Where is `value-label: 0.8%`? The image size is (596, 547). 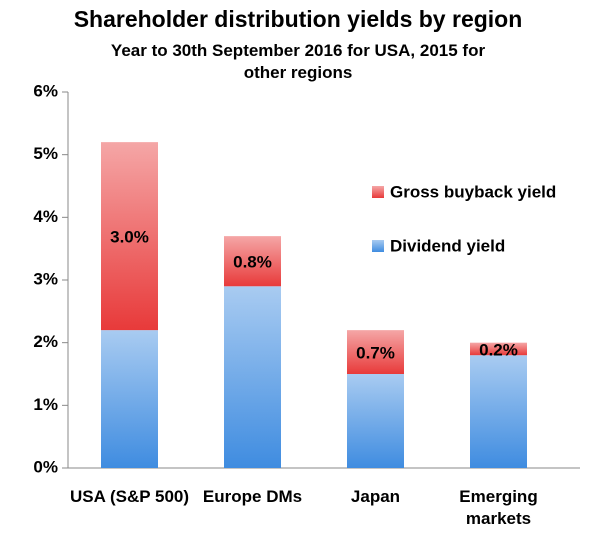 value-label: 0.8% is located at coordinates (252, 262).